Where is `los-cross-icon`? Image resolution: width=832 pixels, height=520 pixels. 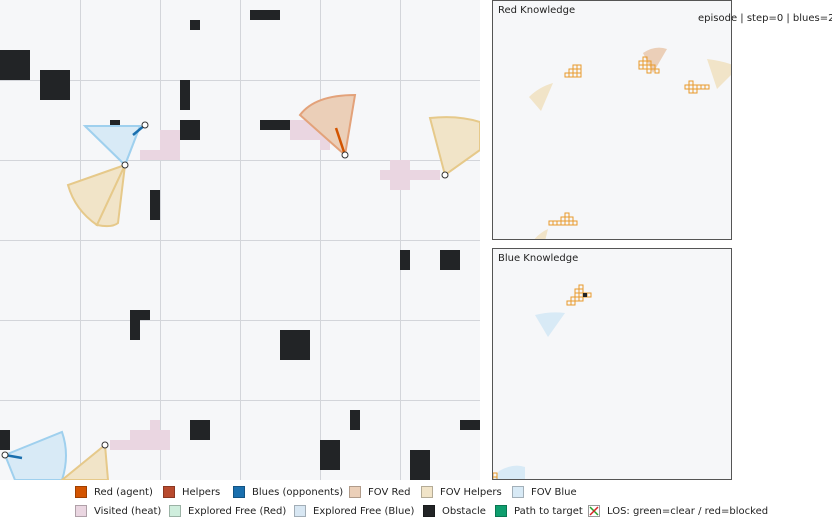
los-cross-icon is located at coordinates (594, 511).